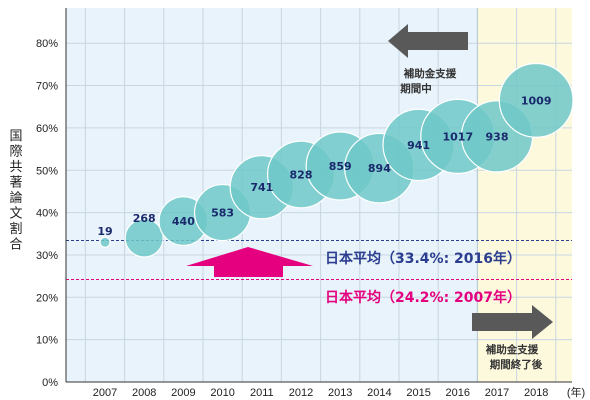 Image resolution: width=590 pixels, height=400 pixels. Describe the element at coordinates (15, 183) in the screenshot. I see `y-axis-title-char: 著` at that location.